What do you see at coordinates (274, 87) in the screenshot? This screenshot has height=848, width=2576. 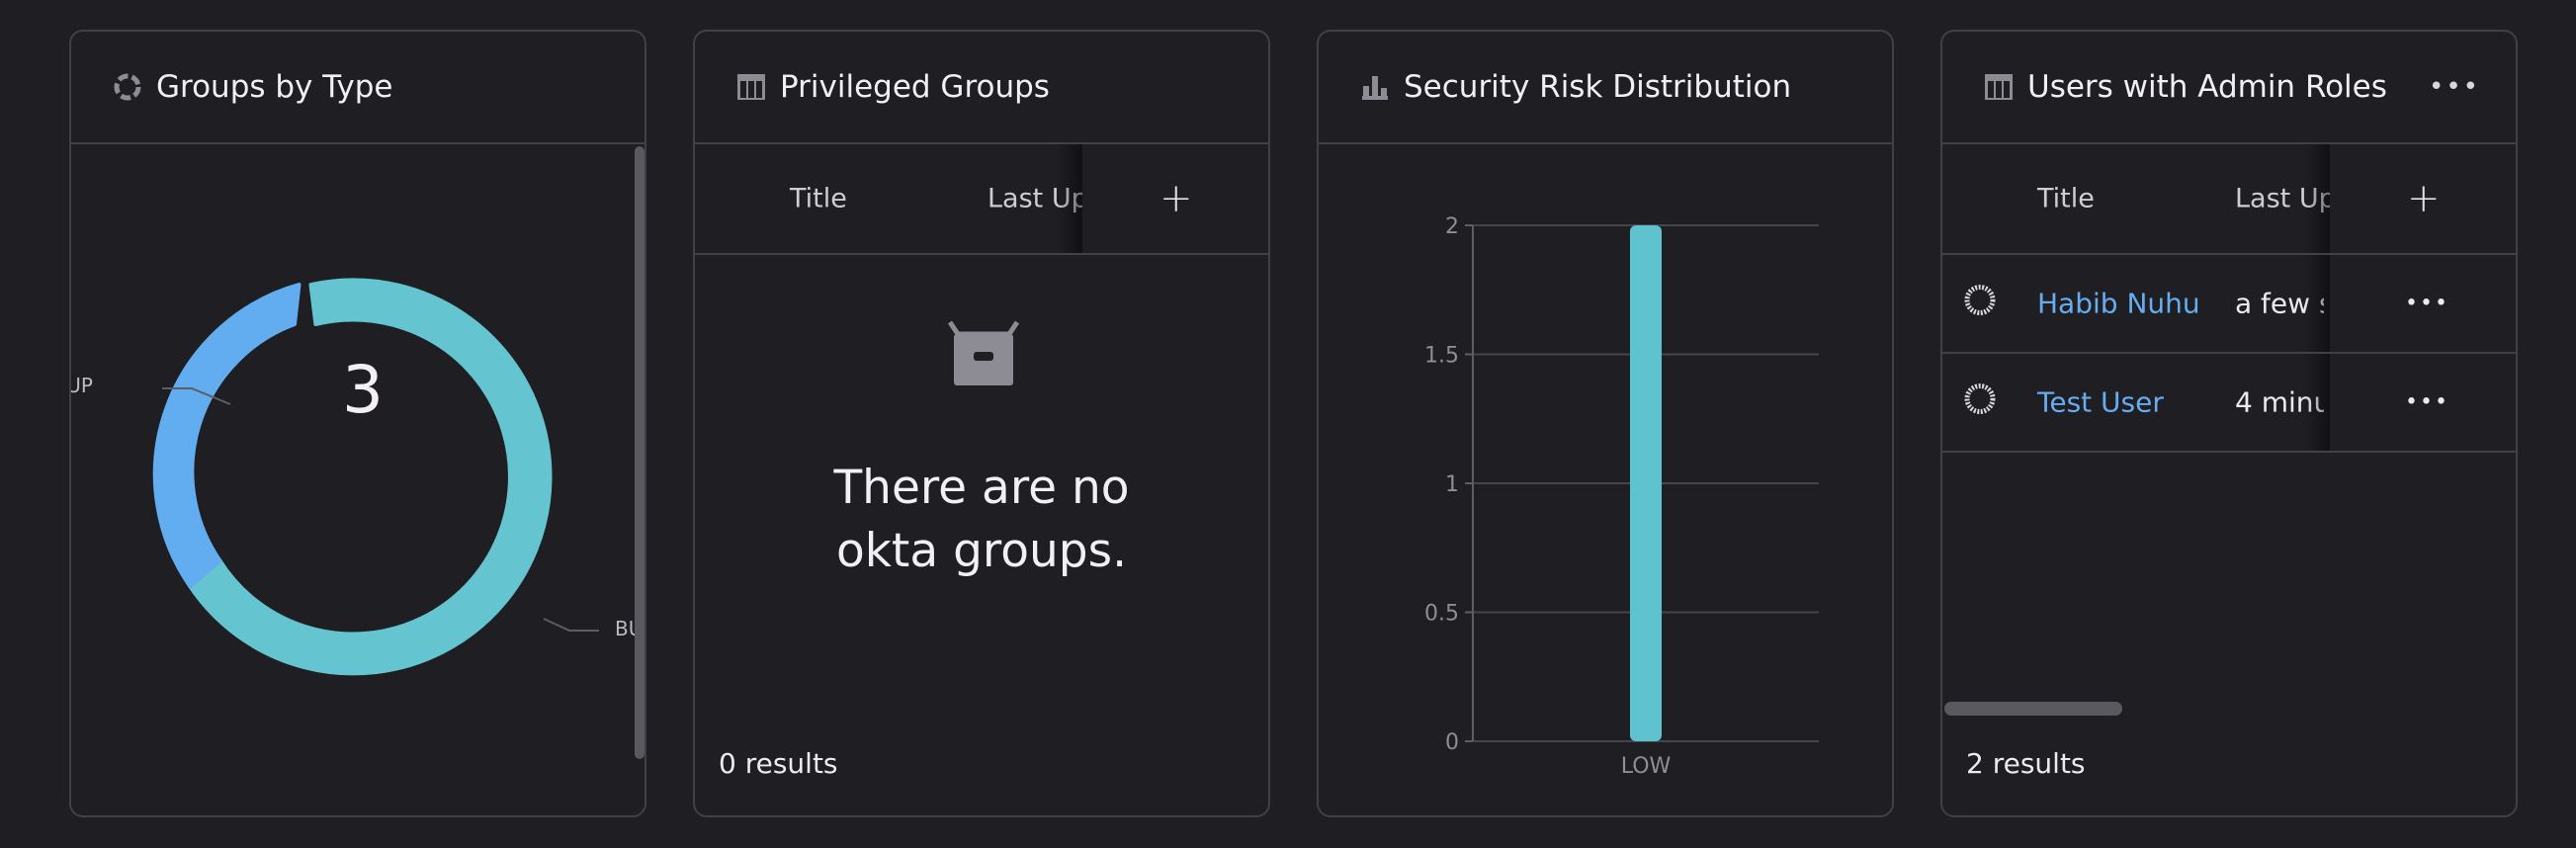 I see `card-title: Groups by Type` at bounding box center [274, 87].